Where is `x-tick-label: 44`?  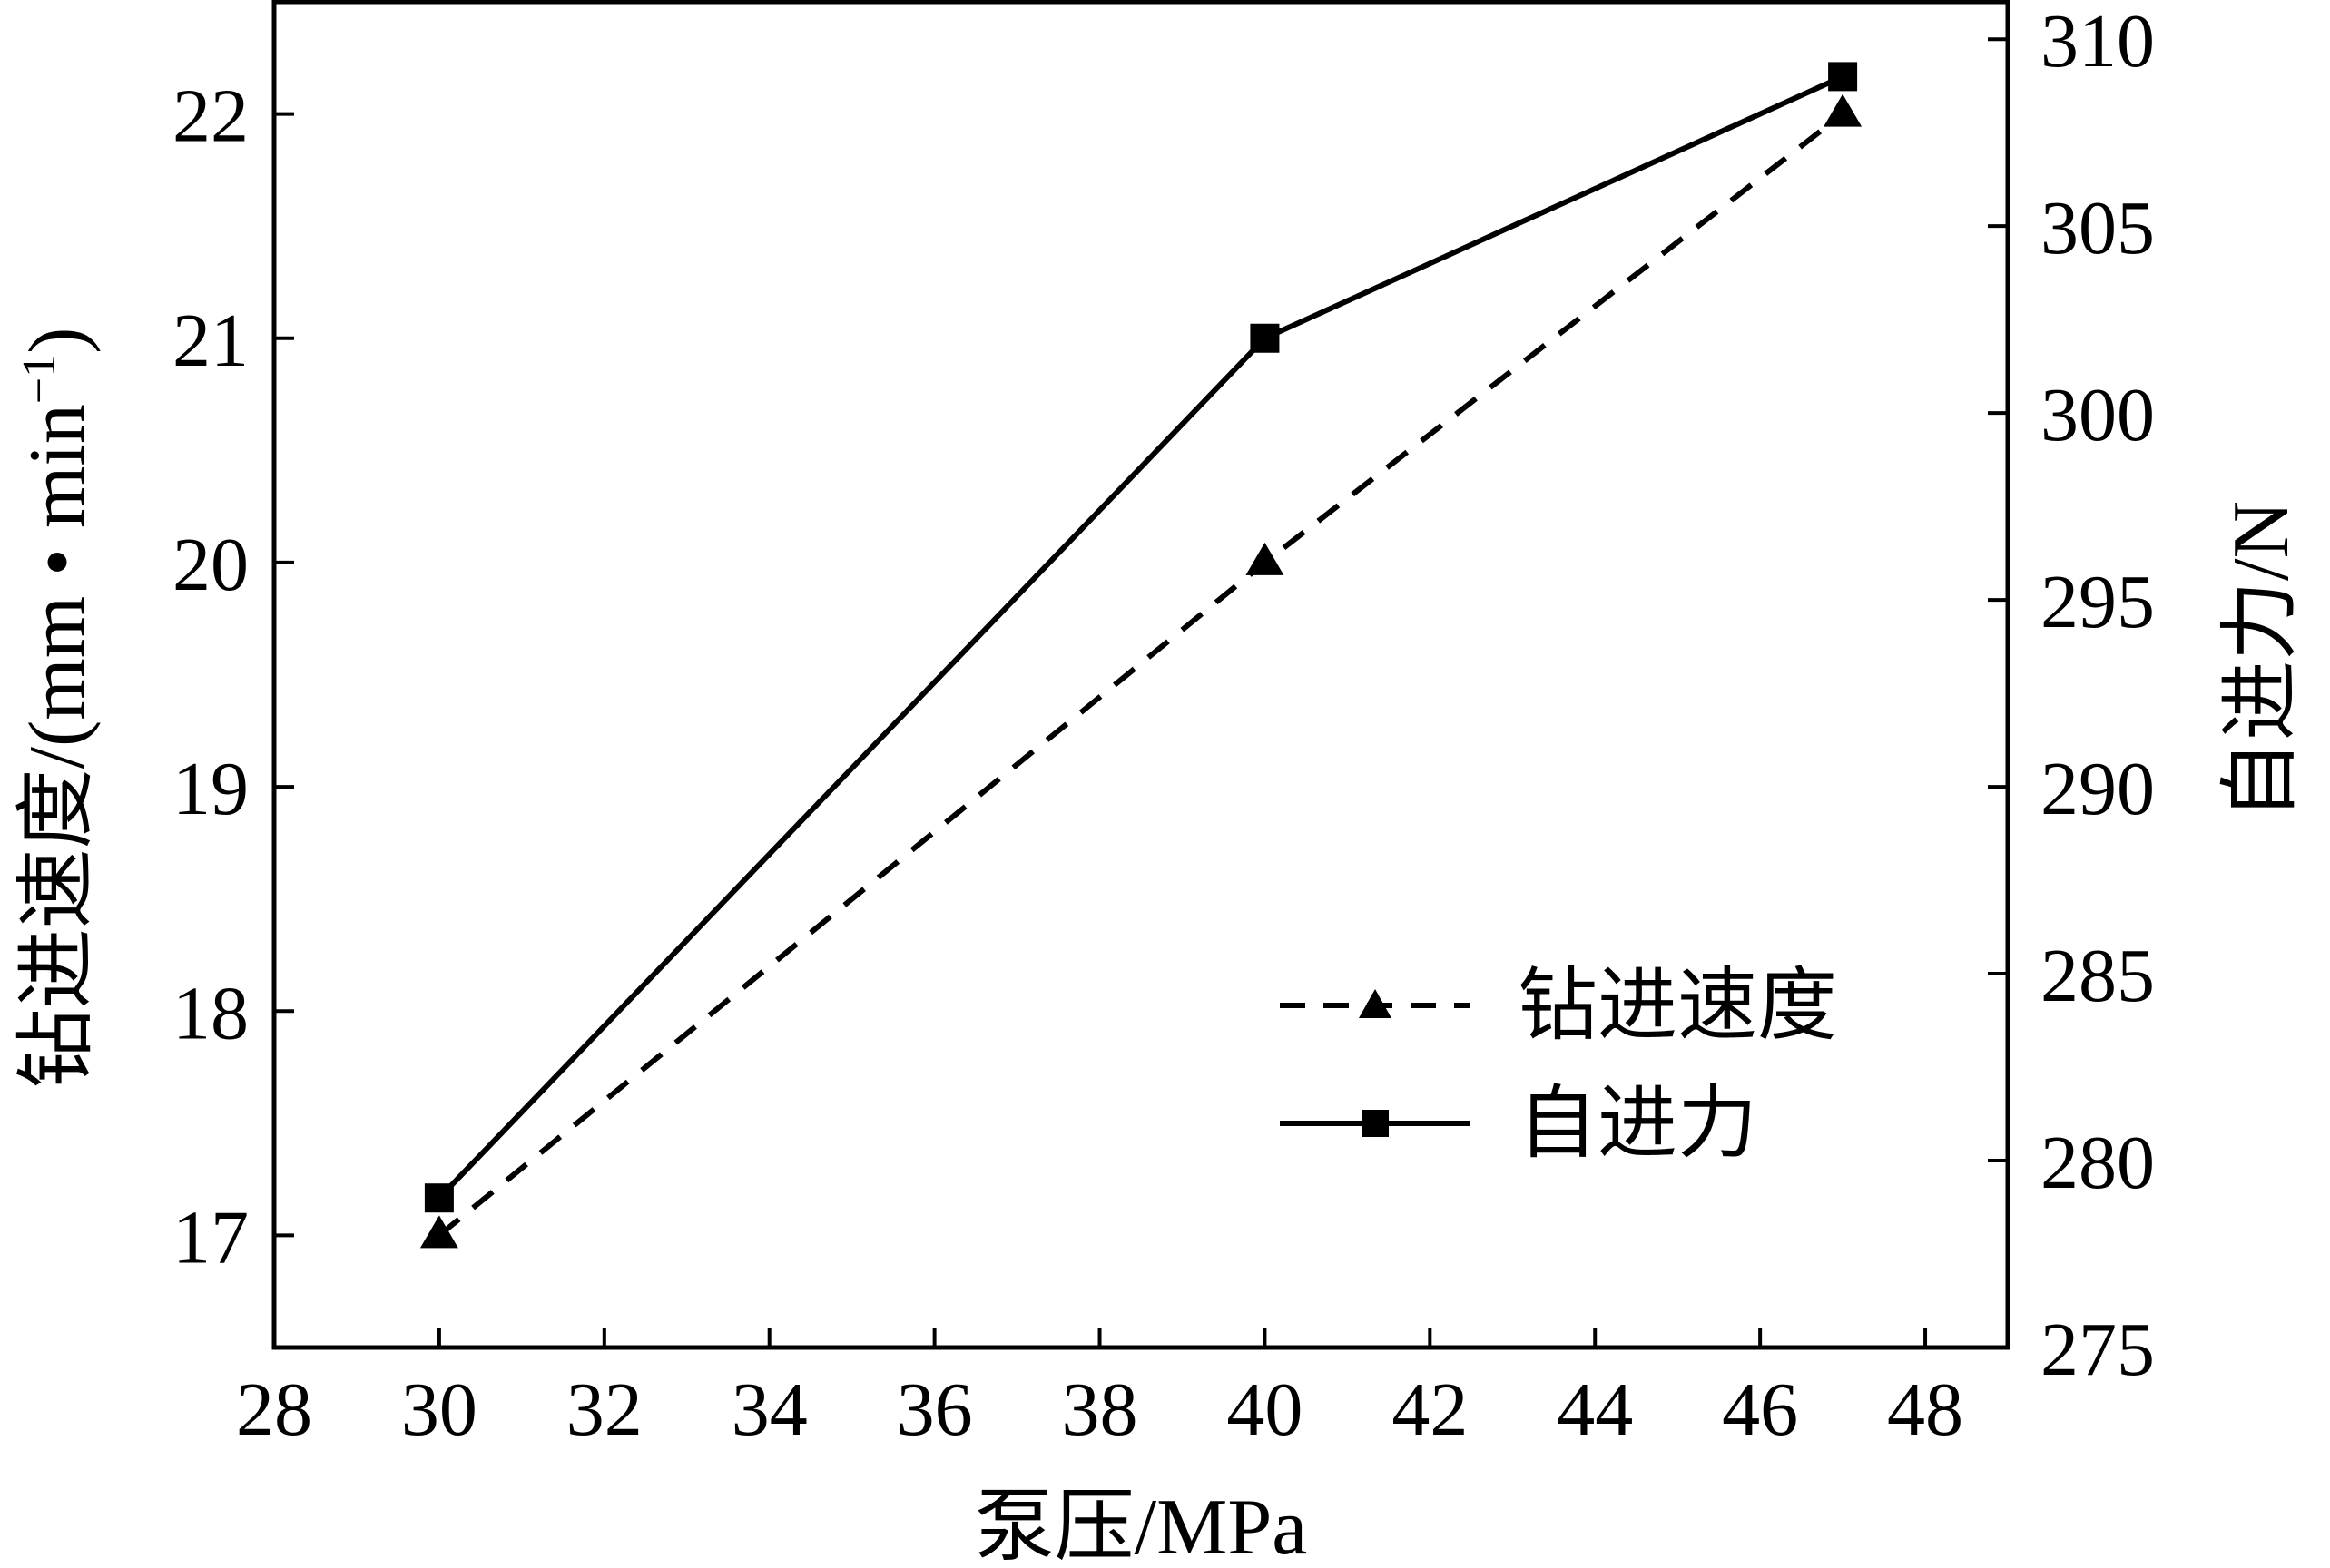
x-tick-label: 44 is located at coordinates (1595, 1409).